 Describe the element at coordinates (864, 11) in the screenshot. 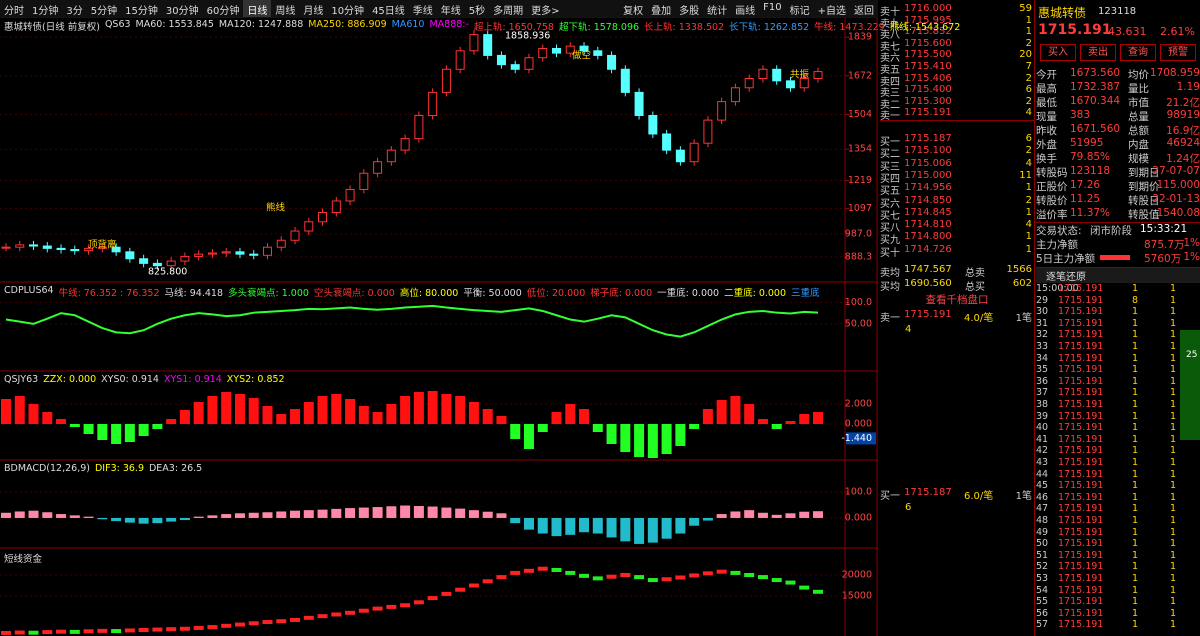

I see `toolbar-button: 返回` at that location.